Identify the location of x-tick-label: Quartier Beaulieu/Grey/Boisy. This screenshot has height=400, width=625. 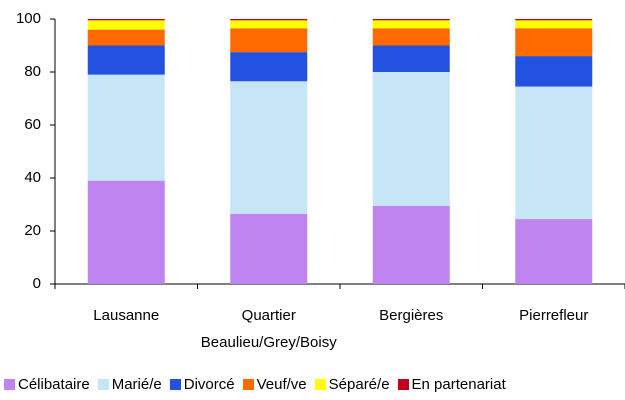
(268, 329).